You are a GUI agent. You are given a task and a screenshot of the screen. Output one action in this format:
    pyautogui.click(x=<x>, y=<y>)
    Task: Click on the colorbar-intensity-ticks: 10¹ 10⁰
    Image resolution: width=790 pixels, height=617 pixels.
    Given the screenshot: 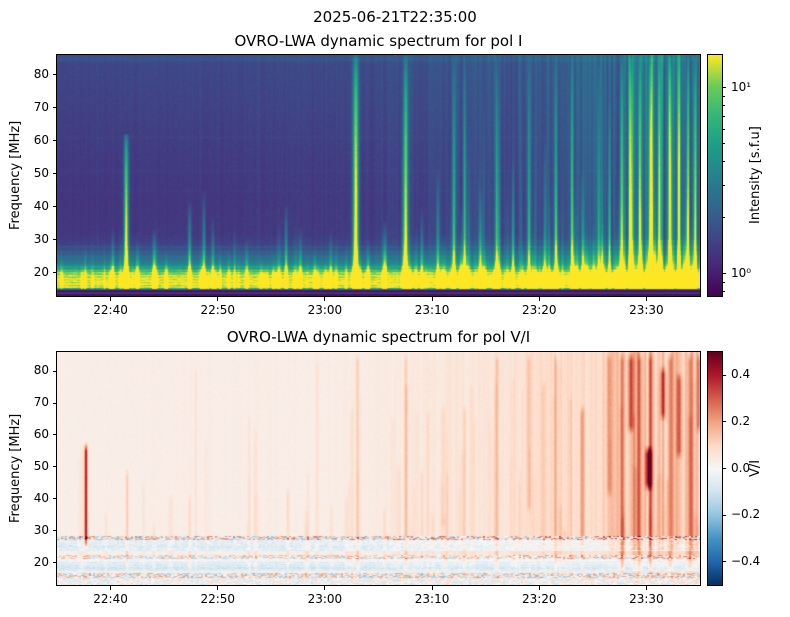 What is the action you would take?
    pyautogui.click(x=747, y=175)
    